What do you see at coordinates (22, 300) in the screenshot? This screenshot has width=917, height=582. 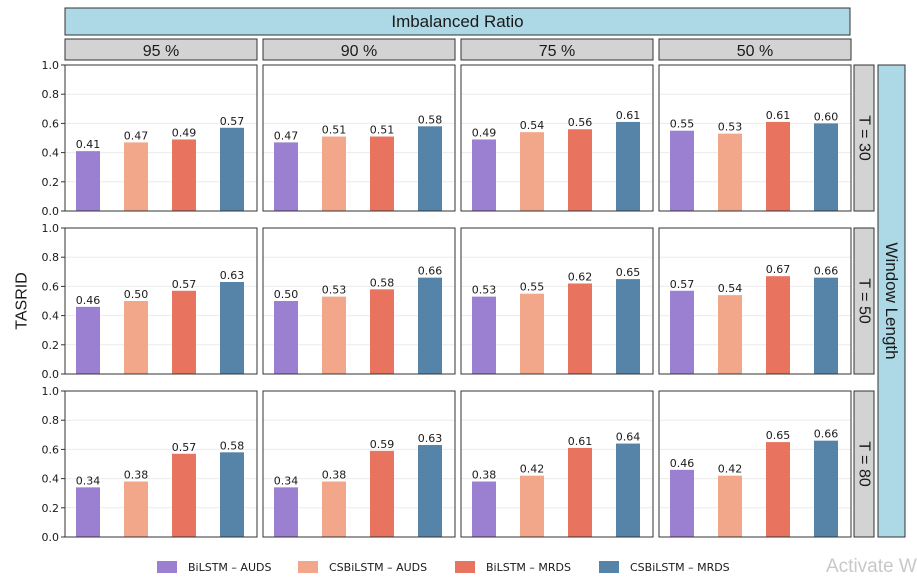 I see `y-axis-title: TASRID` at bounding box center [22, 300].